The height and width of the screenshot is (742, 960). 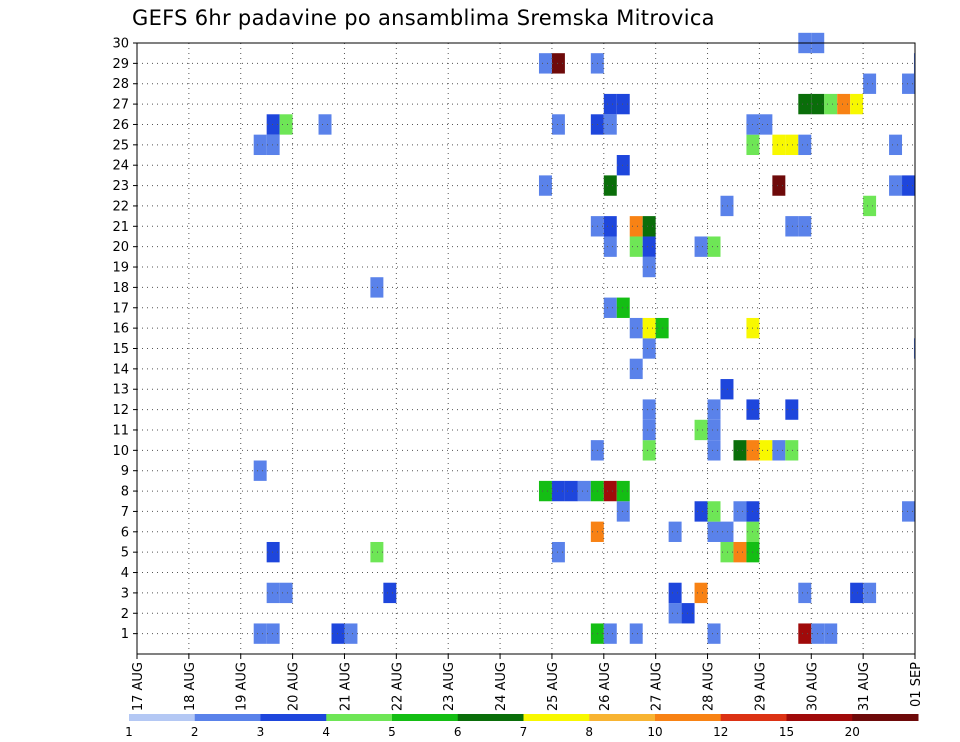 What do you see at coordinates (195, 732) in the screenshot?
I see `colorbar-label: 2` at bounding box center [195, 732].